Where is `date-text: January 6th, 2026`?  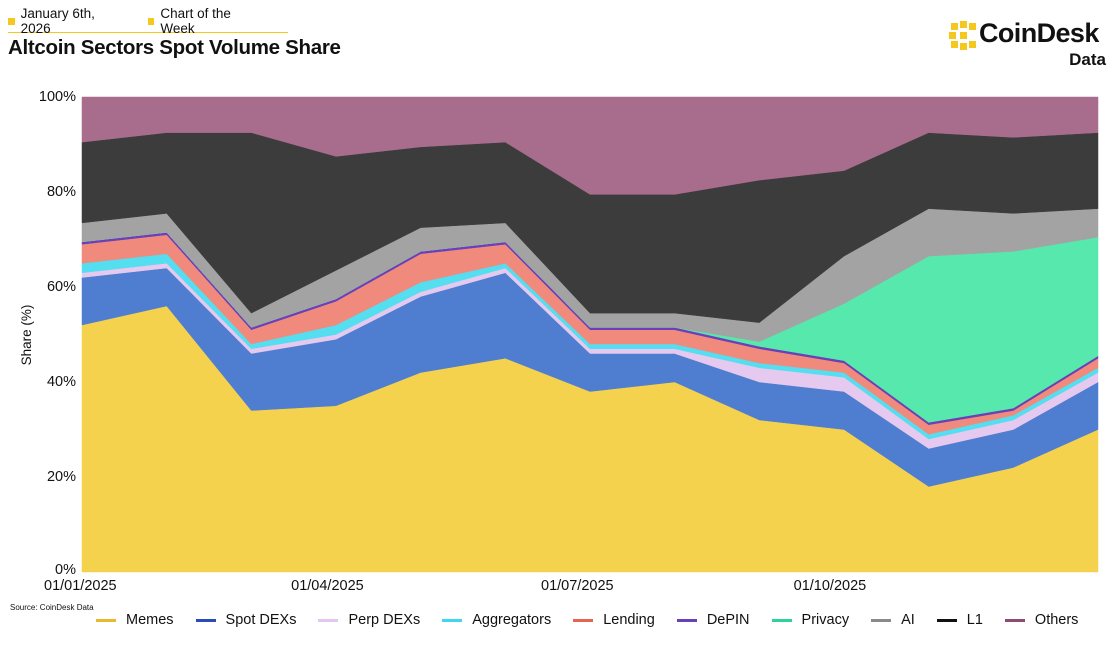 date-text: January 6th, 2026 is located at coordinates (57, 21).